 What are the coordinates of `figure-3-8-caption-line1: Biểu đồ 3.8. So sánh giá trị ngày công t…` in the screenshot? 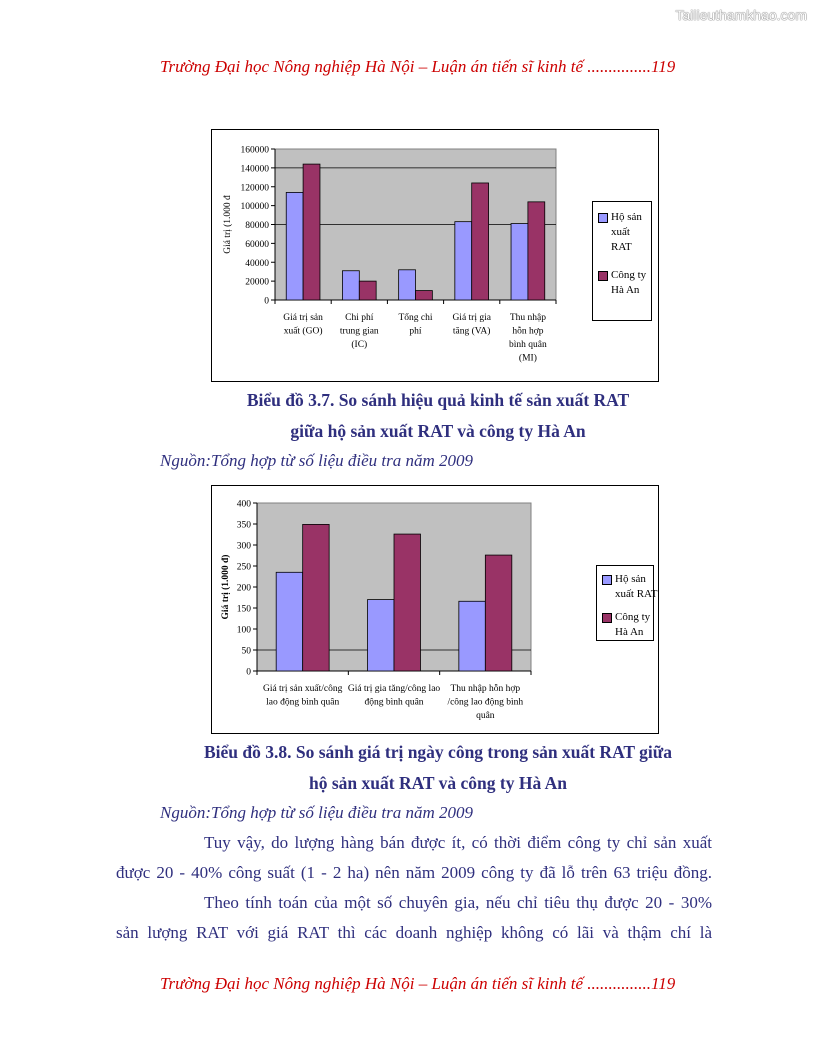 It's located at (437, 752).